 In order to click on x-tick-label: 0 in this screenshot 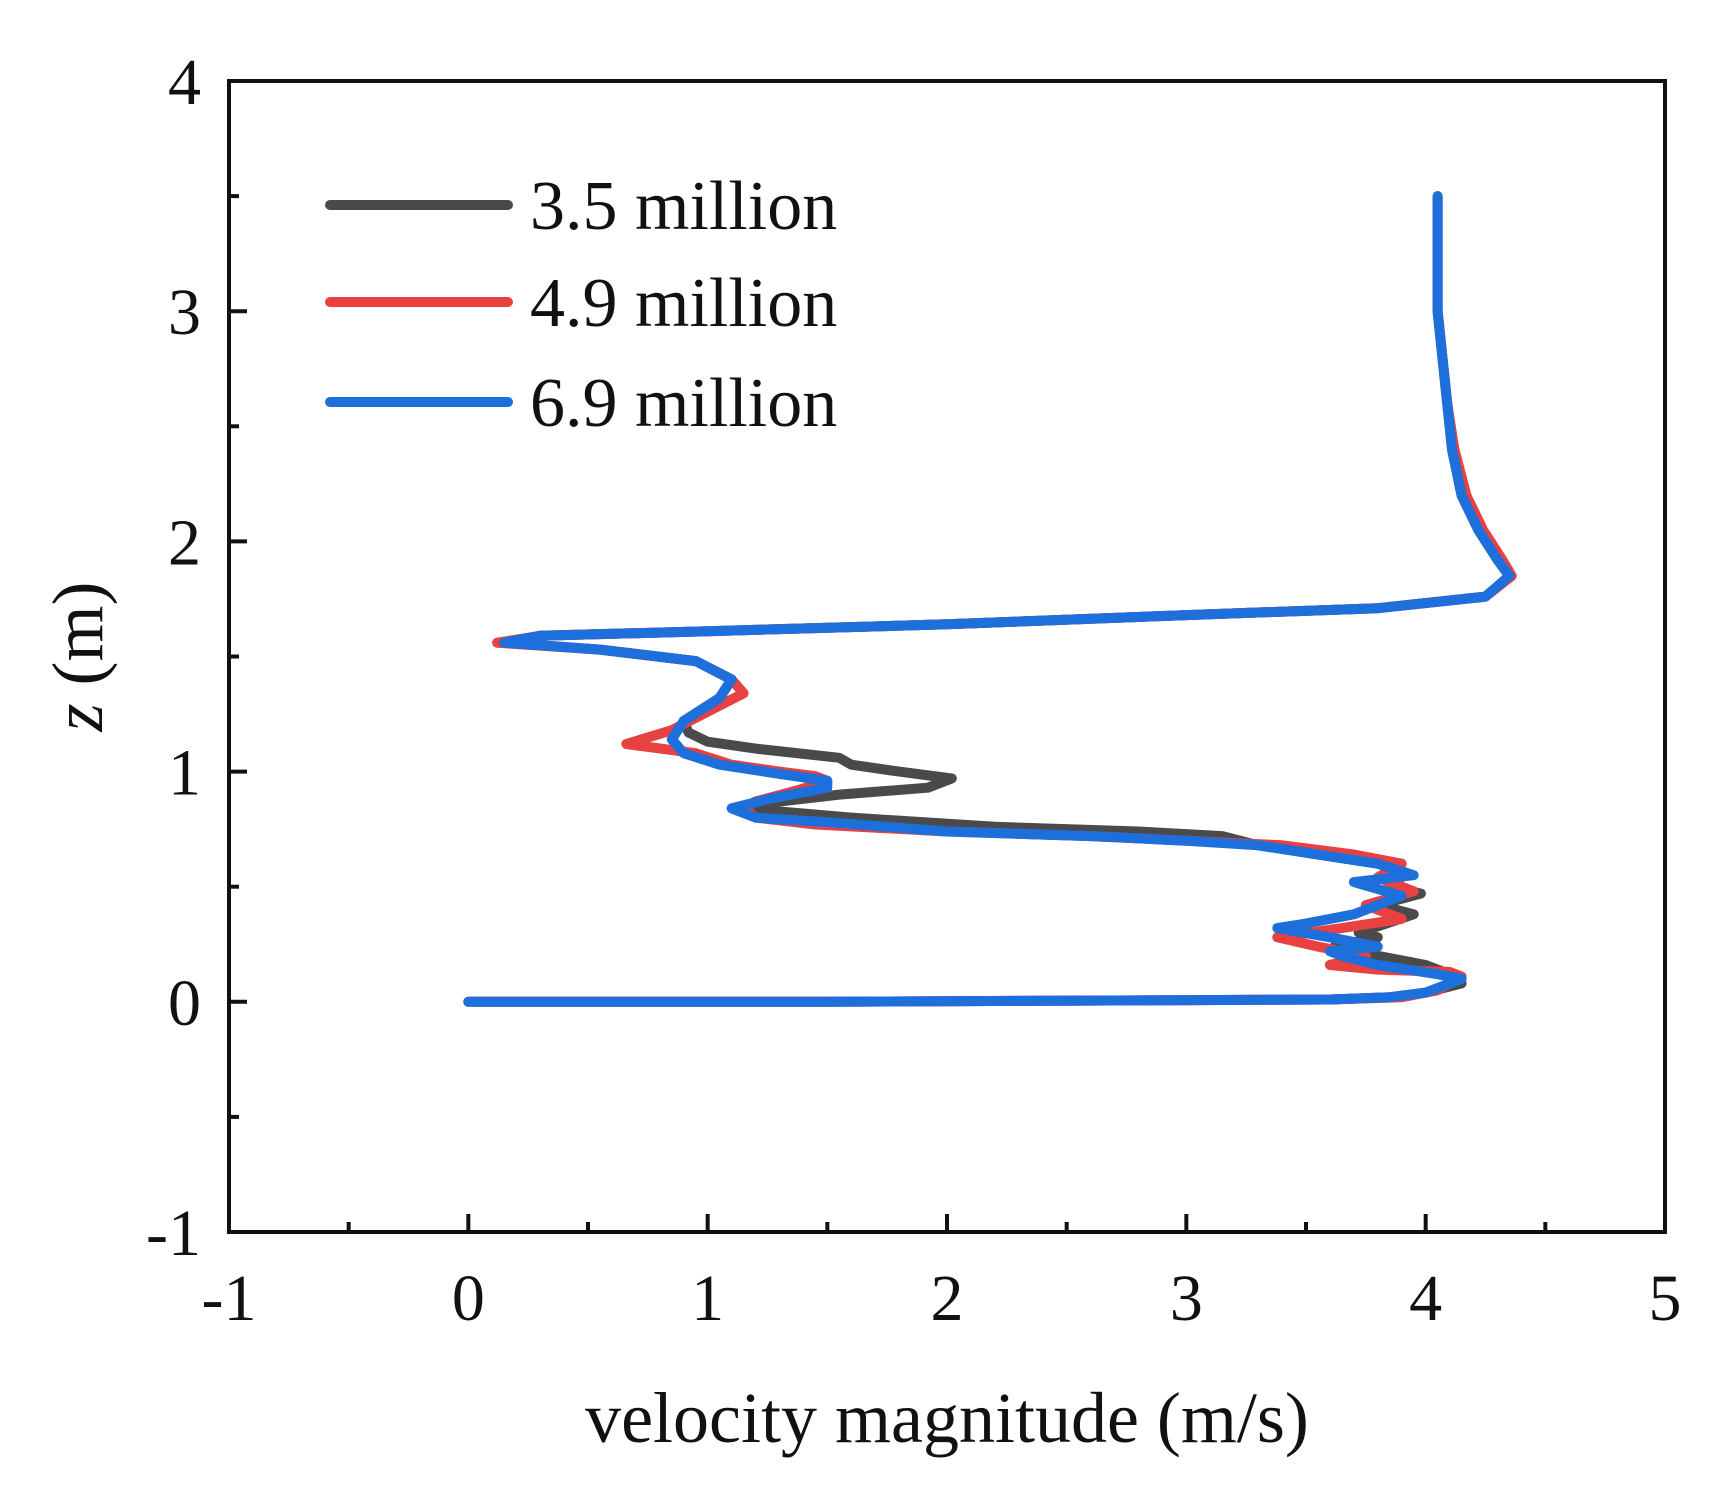, I will do `click(468, 1298)`.